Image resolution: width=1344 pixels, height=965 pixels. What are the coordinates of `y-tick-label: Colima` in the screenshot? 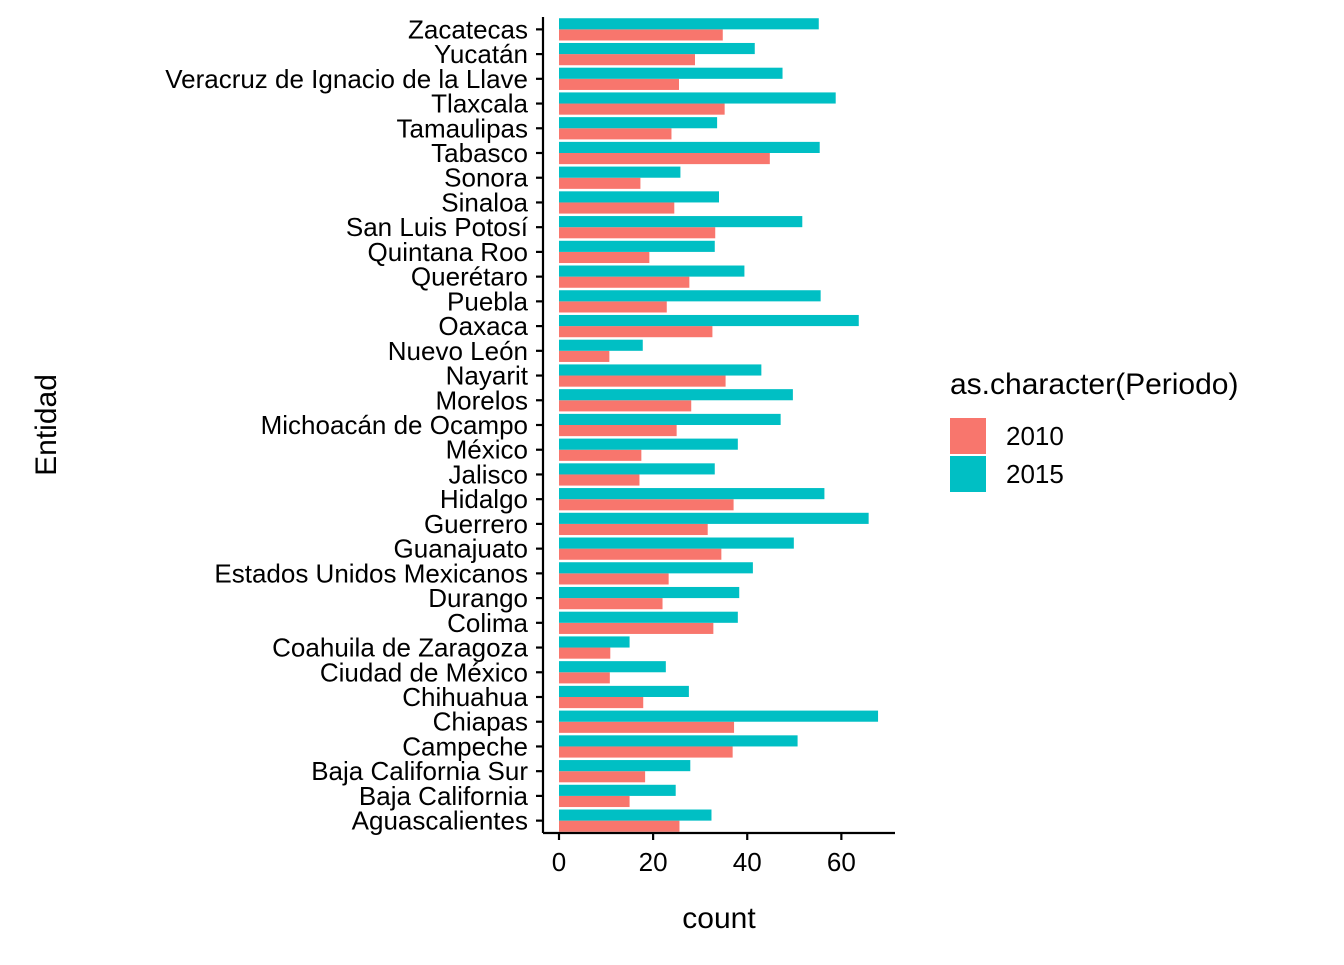 It's located at (487, 623).